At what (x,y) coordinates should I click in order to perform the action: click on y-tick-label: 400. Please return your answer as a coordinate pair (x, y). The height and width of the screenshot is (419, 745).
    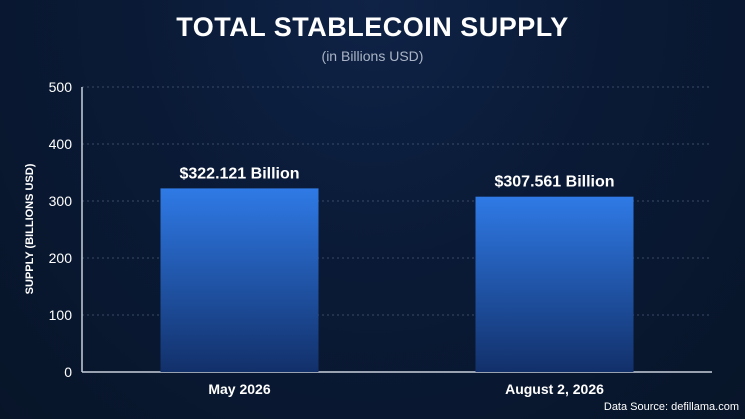
    Looking at the image, I should click on (61, 144).